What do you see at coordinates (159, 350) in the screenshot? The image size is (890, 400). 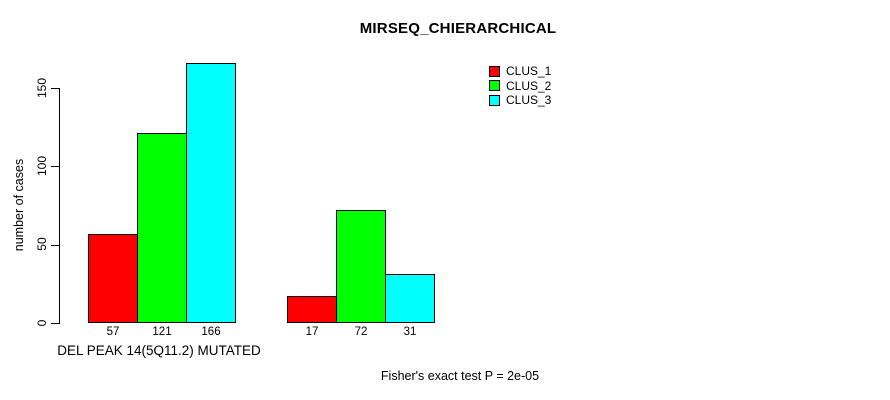 I see `x-axis-label: DEL PEAK 14(5Q11.2) MUTATED` at bounding box center [159, 350].